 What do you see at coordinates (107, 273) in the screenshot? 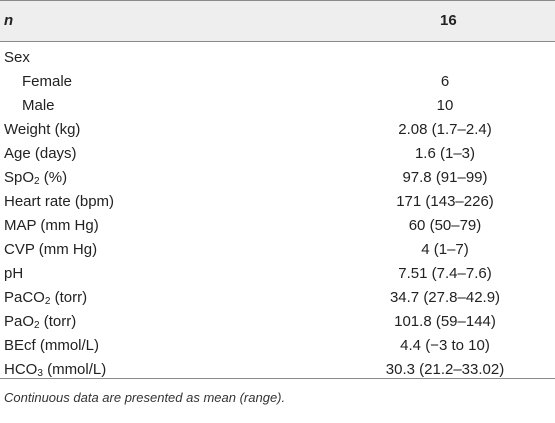
I see `row-label: pH` at bounding box center [107, 273].